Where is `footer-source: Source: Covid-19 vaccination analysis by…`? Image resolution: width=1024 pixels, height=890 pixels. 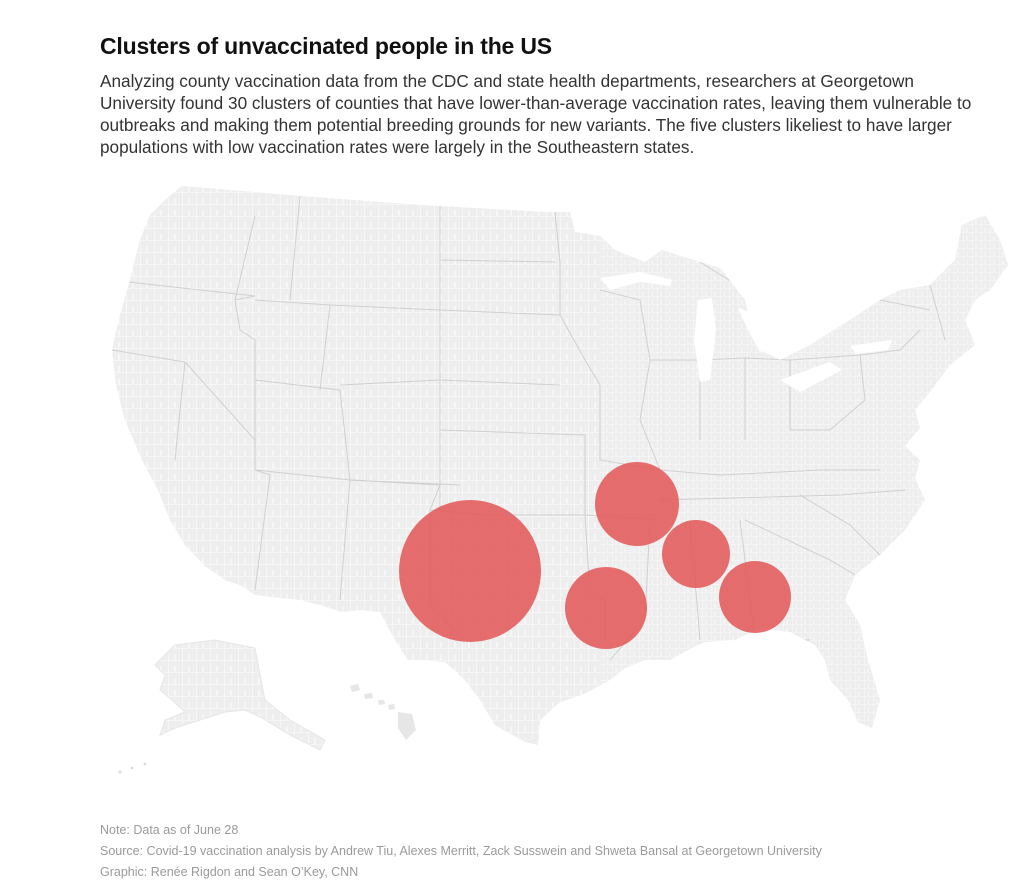
footer-source: Source: Covid-19 vaccination analysis by… is located at coordinates (461, 851).